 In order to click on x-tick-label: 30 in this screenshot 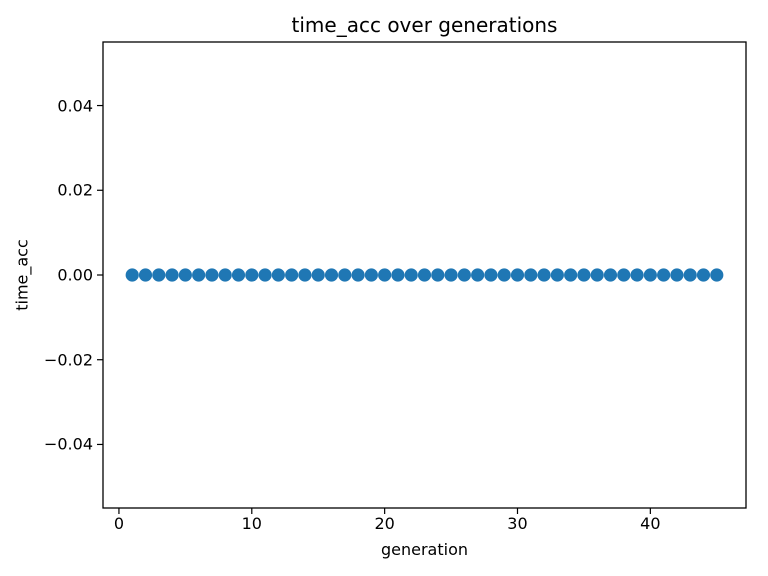, I will do `click(517, 523)`.